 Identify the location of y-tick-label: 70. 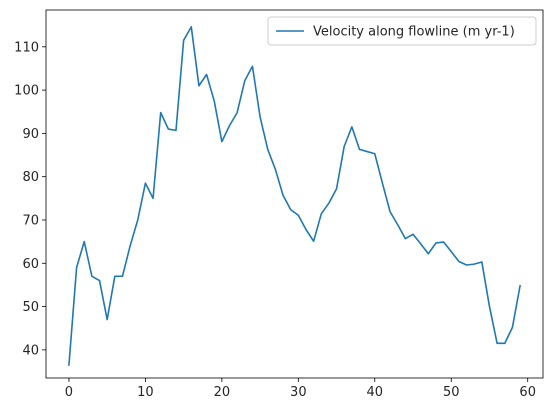
(30, 220).